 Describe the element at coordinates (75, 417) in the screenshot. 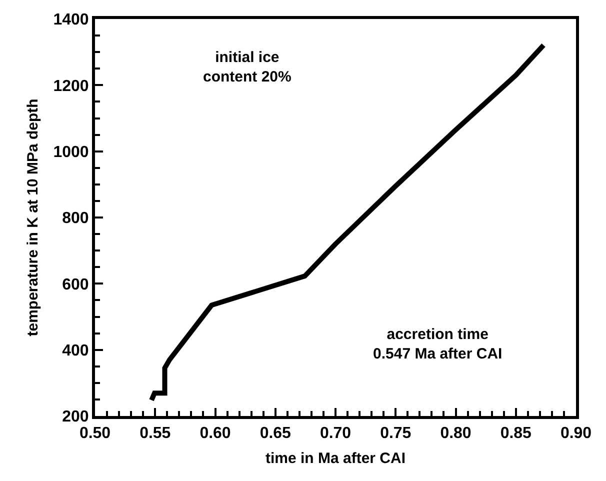

I see `y-tick-label: 200` at that location.